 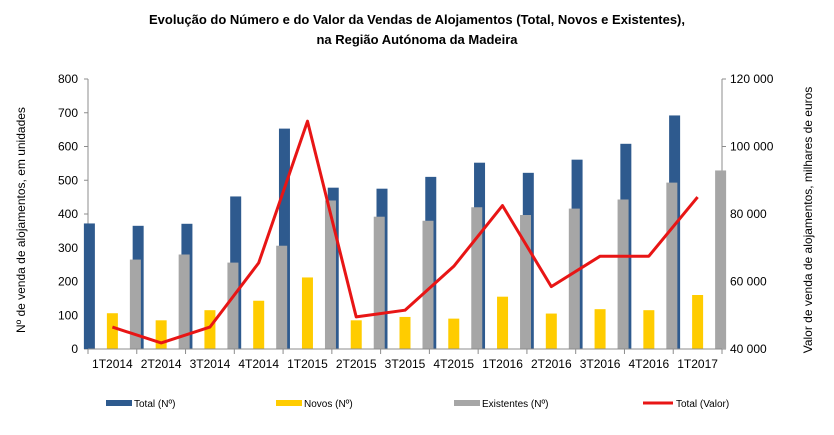 What do you see at coordinates (328, 404) in the screenshot?
I see `legend-label: Novos (Nº)` at bounding box center [328, 404].